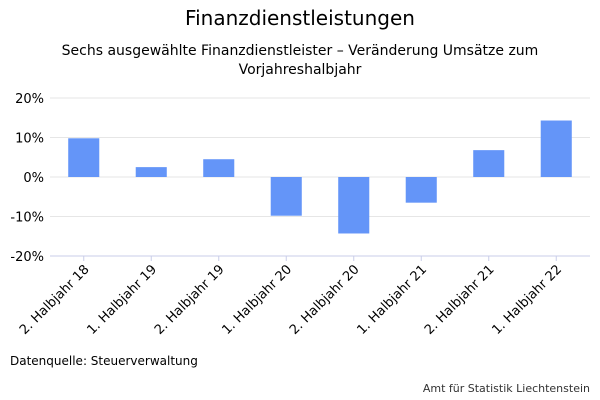 The width and height of the screenshot is (600, 400). I want to click on y-tick-label: -20%, so click(27, 257).